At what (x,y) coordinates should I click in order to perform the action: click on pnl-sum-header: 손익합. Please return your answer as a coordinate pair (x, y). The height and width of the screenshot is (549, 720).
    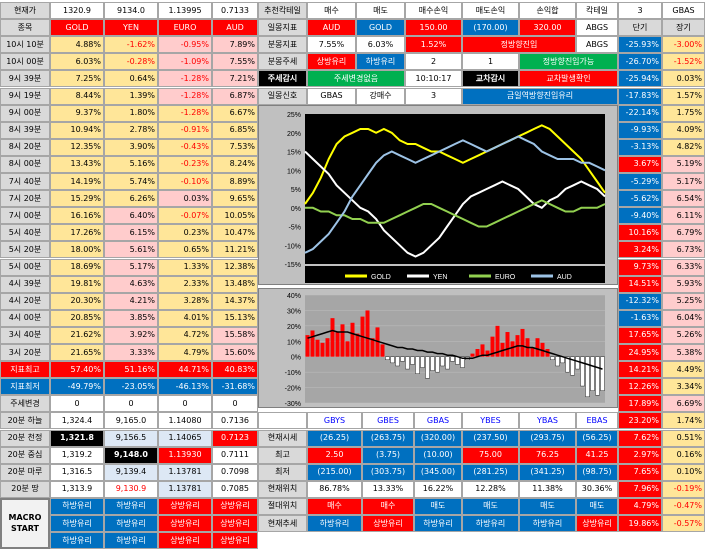
    Looking at the image, I should click on (547, 11).